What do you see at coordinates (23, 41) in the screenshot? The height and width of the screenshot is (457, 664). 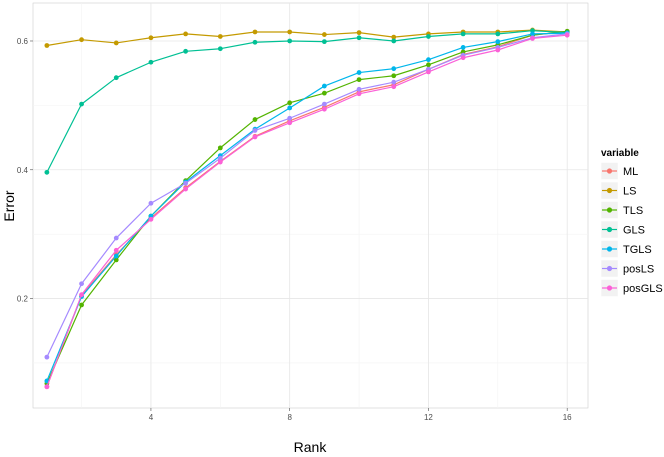 I see `y-tick-label: 0.6` at bounding box center [23, 41].